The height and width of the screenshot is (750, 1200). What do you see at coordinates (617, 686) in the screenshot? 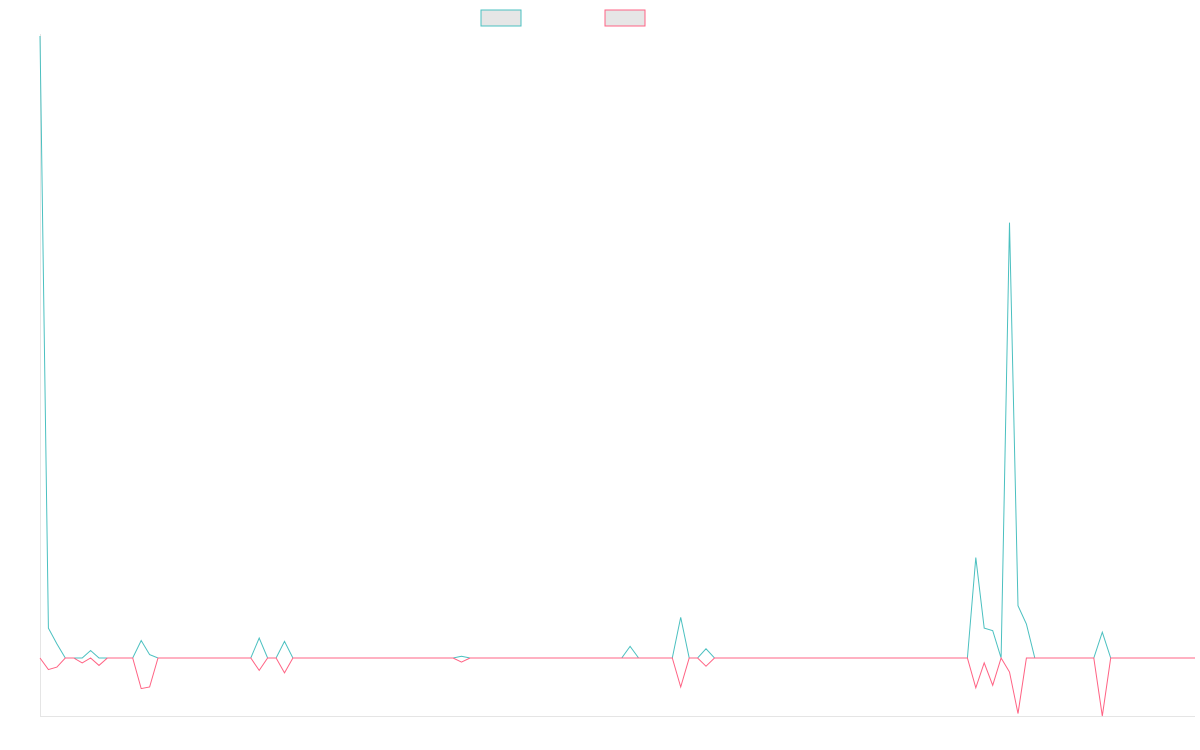
I see `series-2-line` at bounding box center [617, 686].